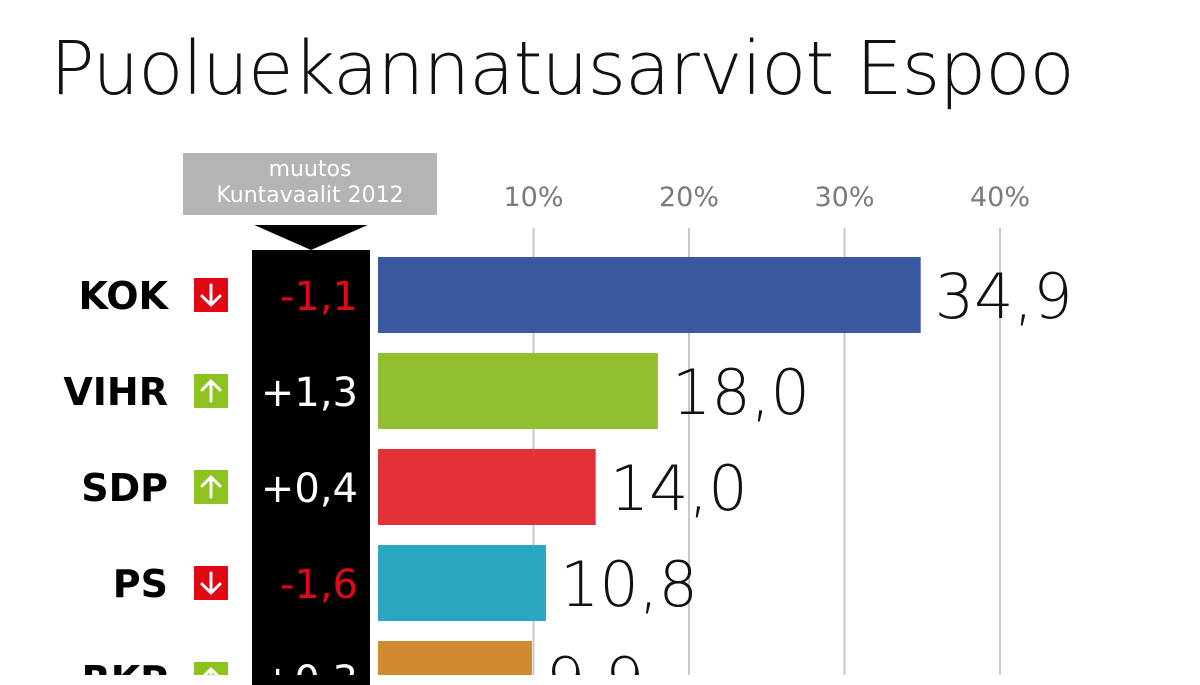  What do you see at coordinates (309, 666) in the screenshot?
I see `change-value-label: +0,3` at bounding box center [309, 666].